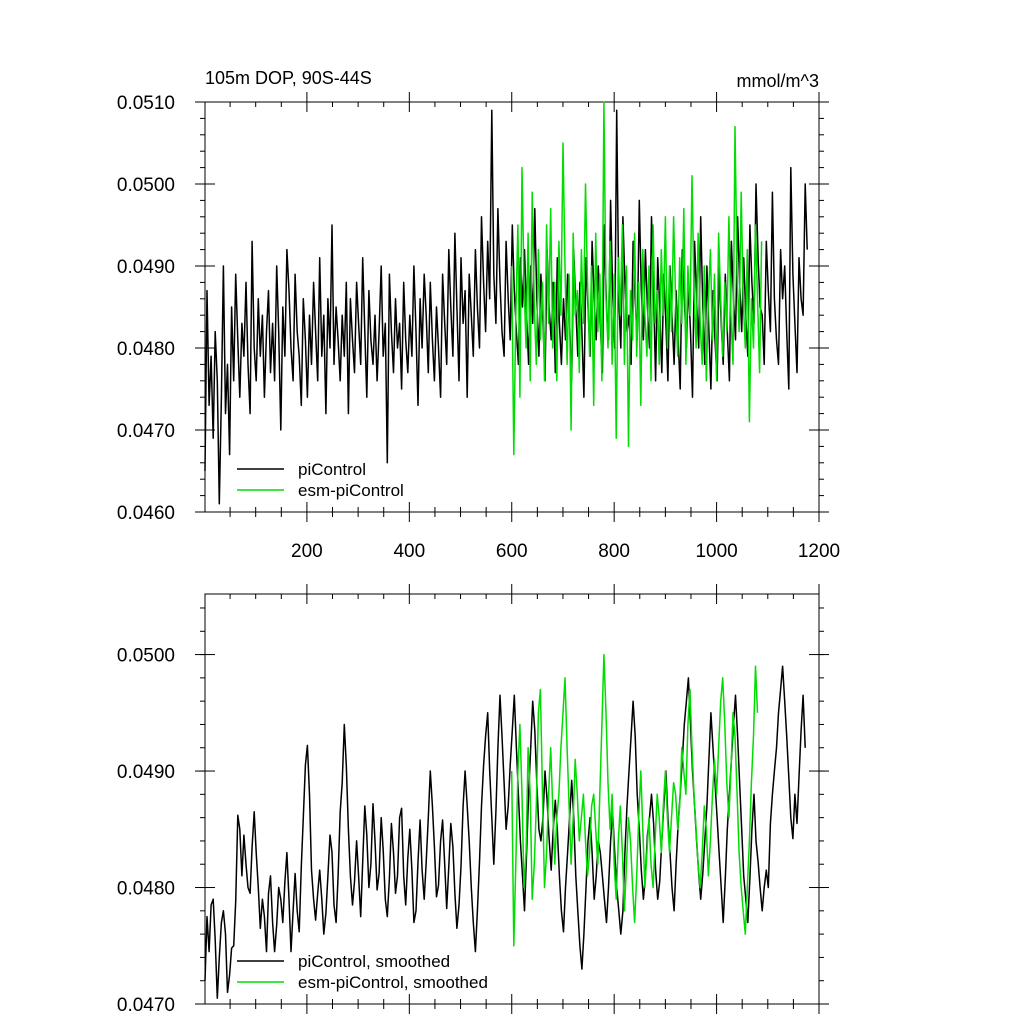 This screenshot has height=1024, width=1024. Describe the element at coordinates (146, 513) in the screenshot. I see `y-tick-label: 0.0460` at that location.